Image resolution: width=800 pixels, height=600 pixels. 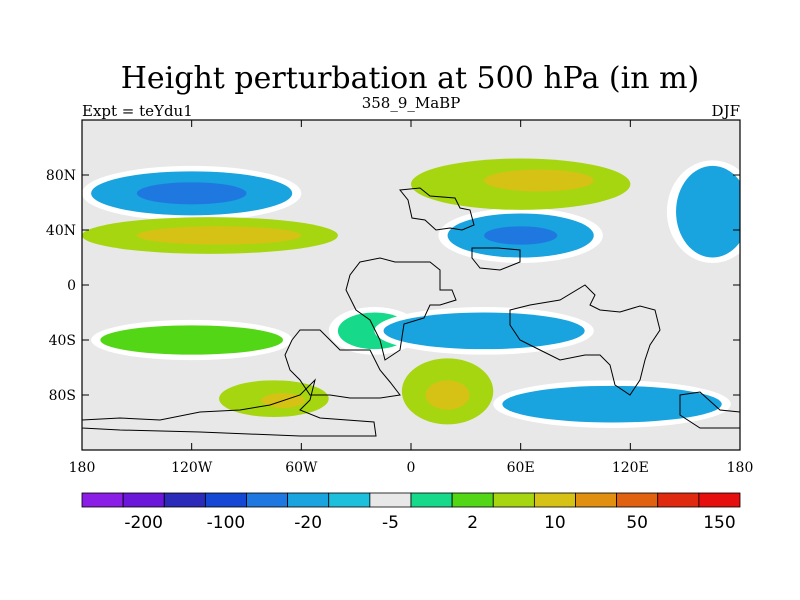 I want to click on x-tick-label: 120E, so click(x=630, y=468).